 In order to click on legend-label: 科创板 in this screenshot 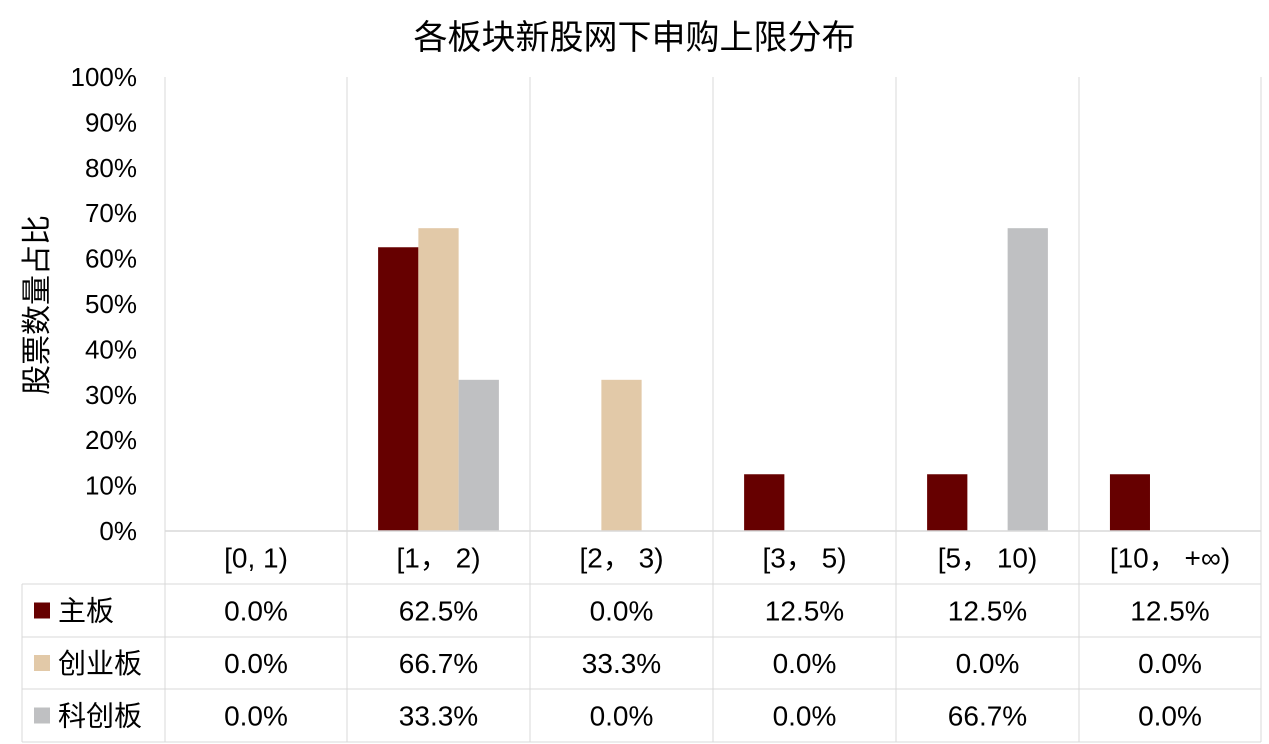, I will do `click(100, 716)`.